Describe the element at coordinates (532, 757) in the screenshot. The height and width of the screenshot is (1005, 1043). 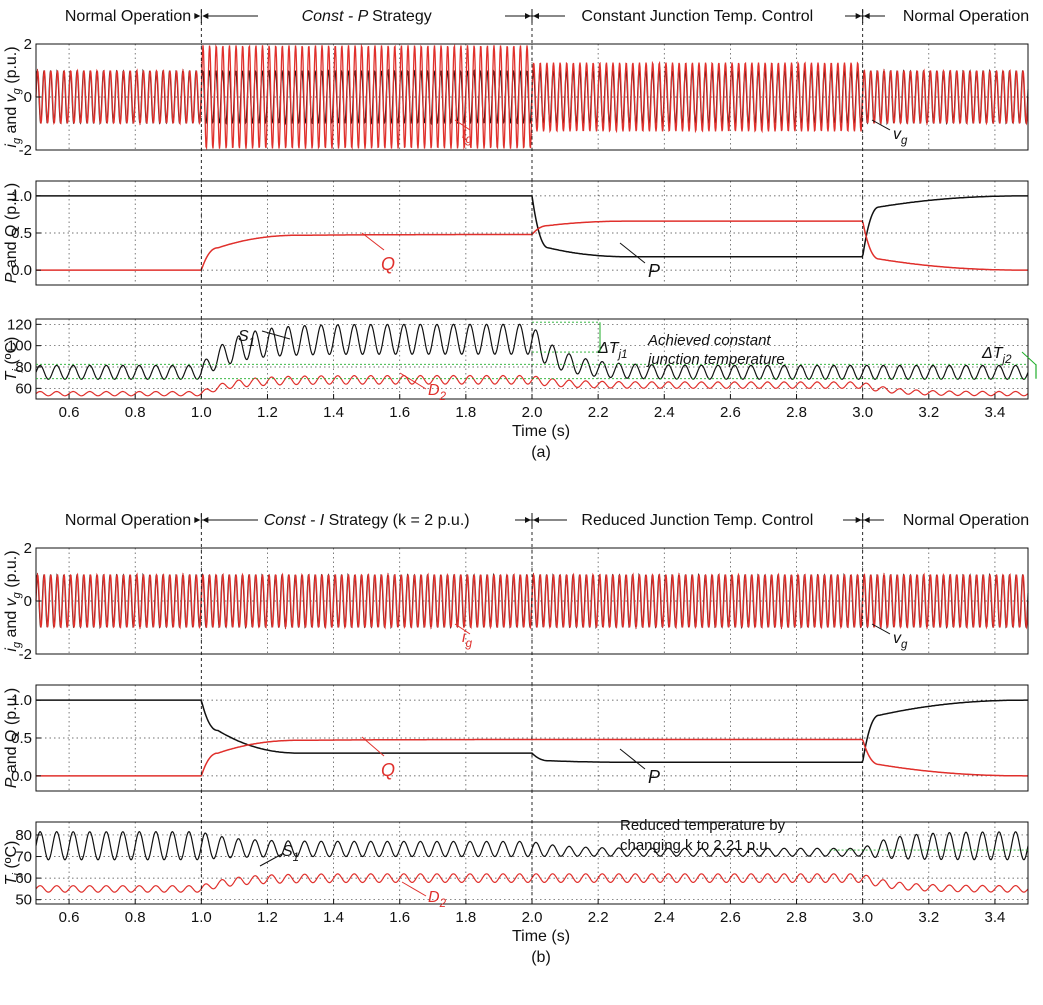
I see `series-Q` at that location.